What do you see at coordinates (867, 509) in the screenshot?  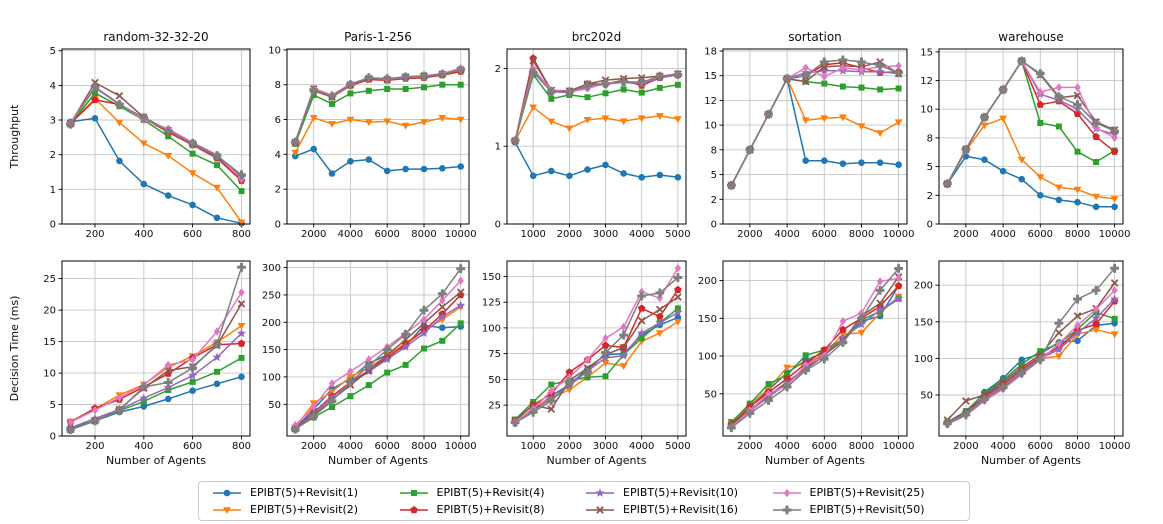 I see `legend-label: EPIBT(5)+Revisit(50)` at bounding box center [867, 509].